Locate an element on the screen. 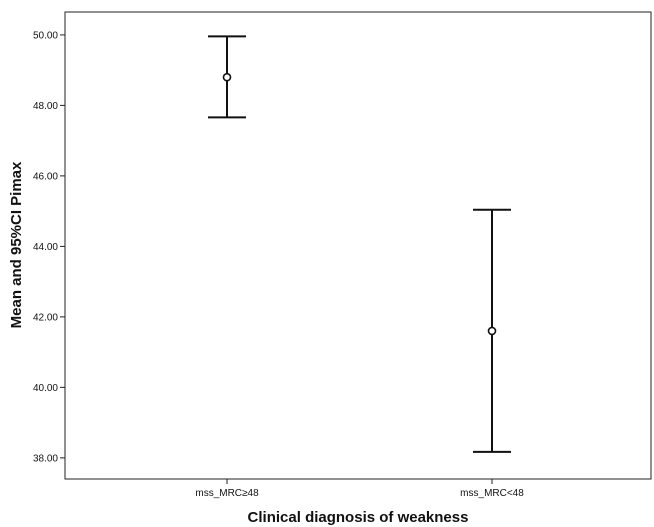  x-axis-title: Clinical diagnosis of weakness is located at coordinates (358, 517).